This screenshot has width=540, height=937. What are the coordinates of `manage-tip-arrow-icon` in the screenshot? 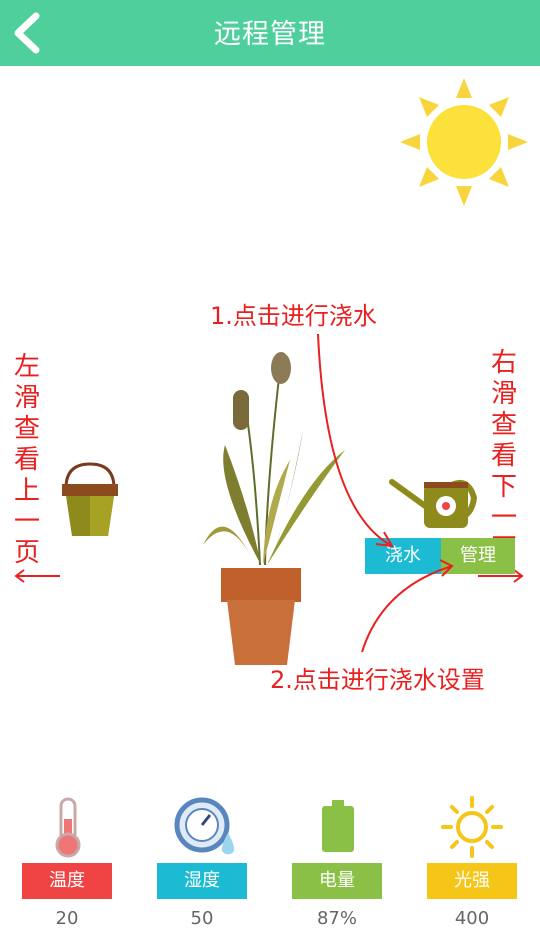 It's located at (407, 606).